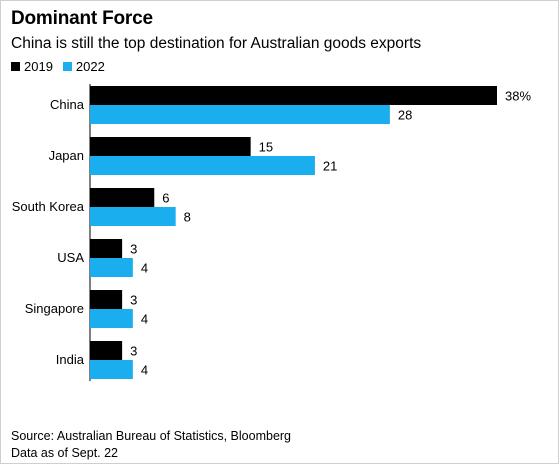 This screenshot has height=464, width=559. I want to click on bar-usa-2022, so click(111, 267).